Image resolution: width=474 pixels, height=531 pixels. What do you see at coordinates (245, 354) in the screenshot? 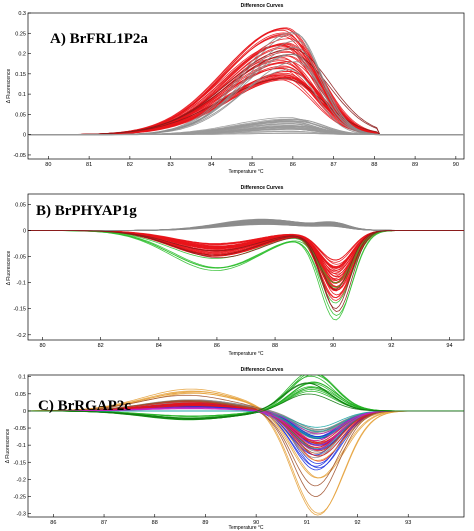
I see `panel-b-xlabel: Temperature °C` at bounding box center [245, 354].